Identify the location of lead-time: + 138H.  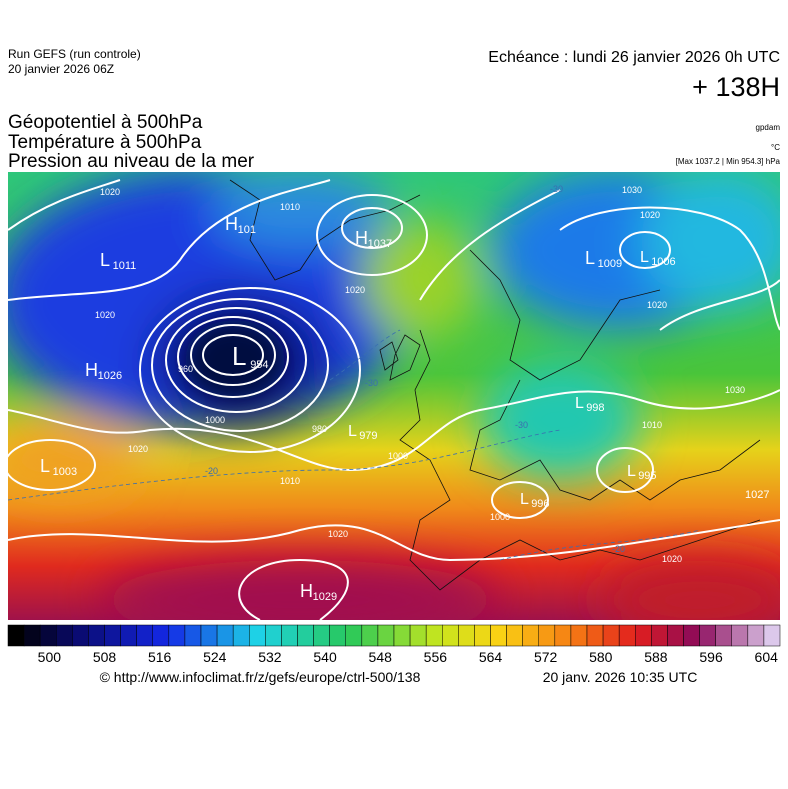
(736, 87).